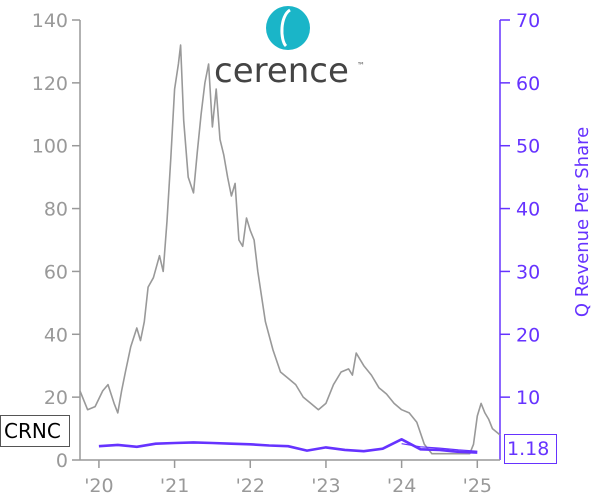 The height and width of the screenshot is (500, 600). Describe the element at coordinates (35, 431) in the screenshot. I see `ticker-label: CRNC` at that location.